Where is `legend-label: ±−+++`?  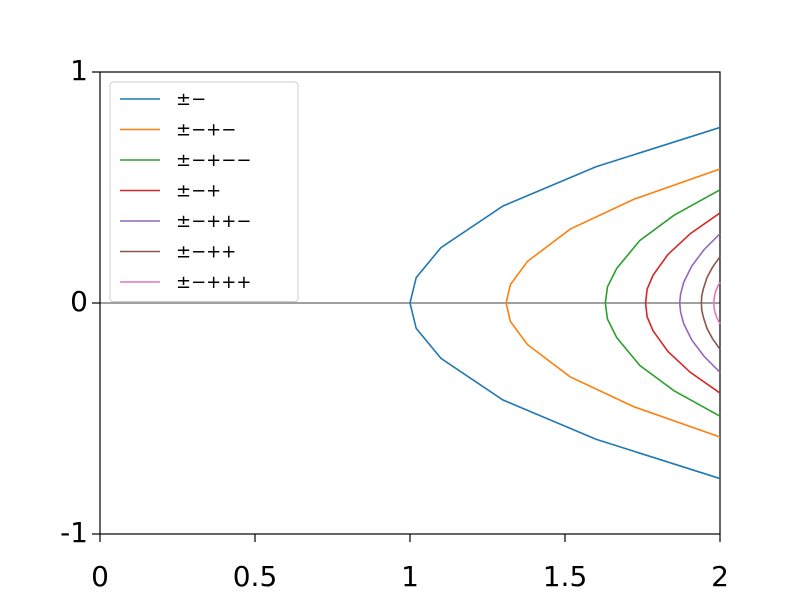 legend-label: ±−+++ is located at coordinates (213, 282).